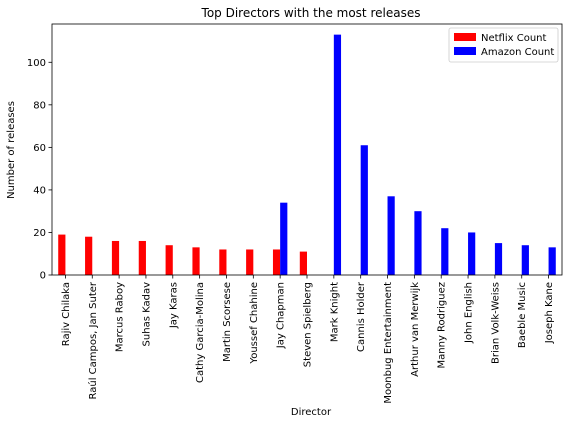 Image resolution: width=568 pixels, height=424 pixels. What do you see at coordinates (442, 325) in the screenshot?
I see `x-tick-label-14: Manny Rodriguez` at bounding box center [442, 325].